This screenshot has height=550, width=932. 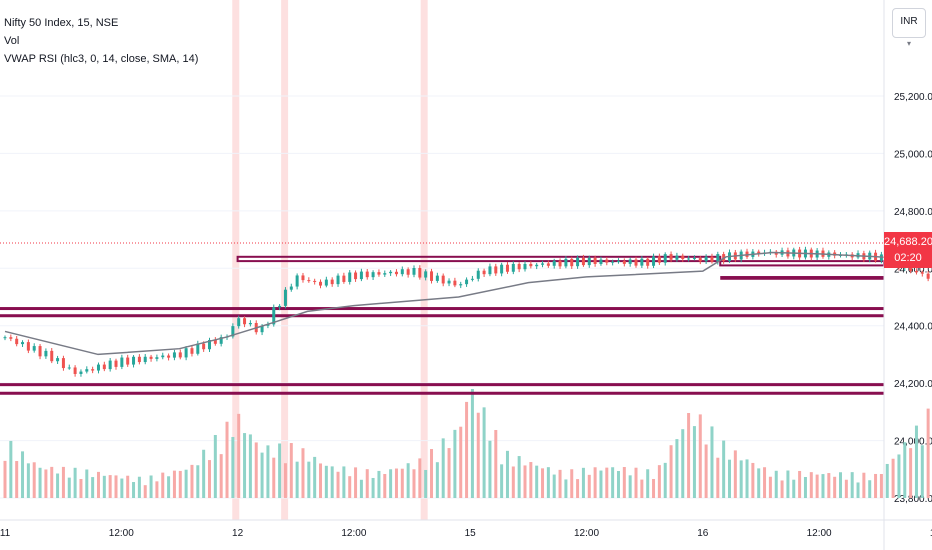 What do you see at coordinates (909, 43) in the screenshot?
I see `chevron-down-icon: ▾` at bounding box center [909, 43].